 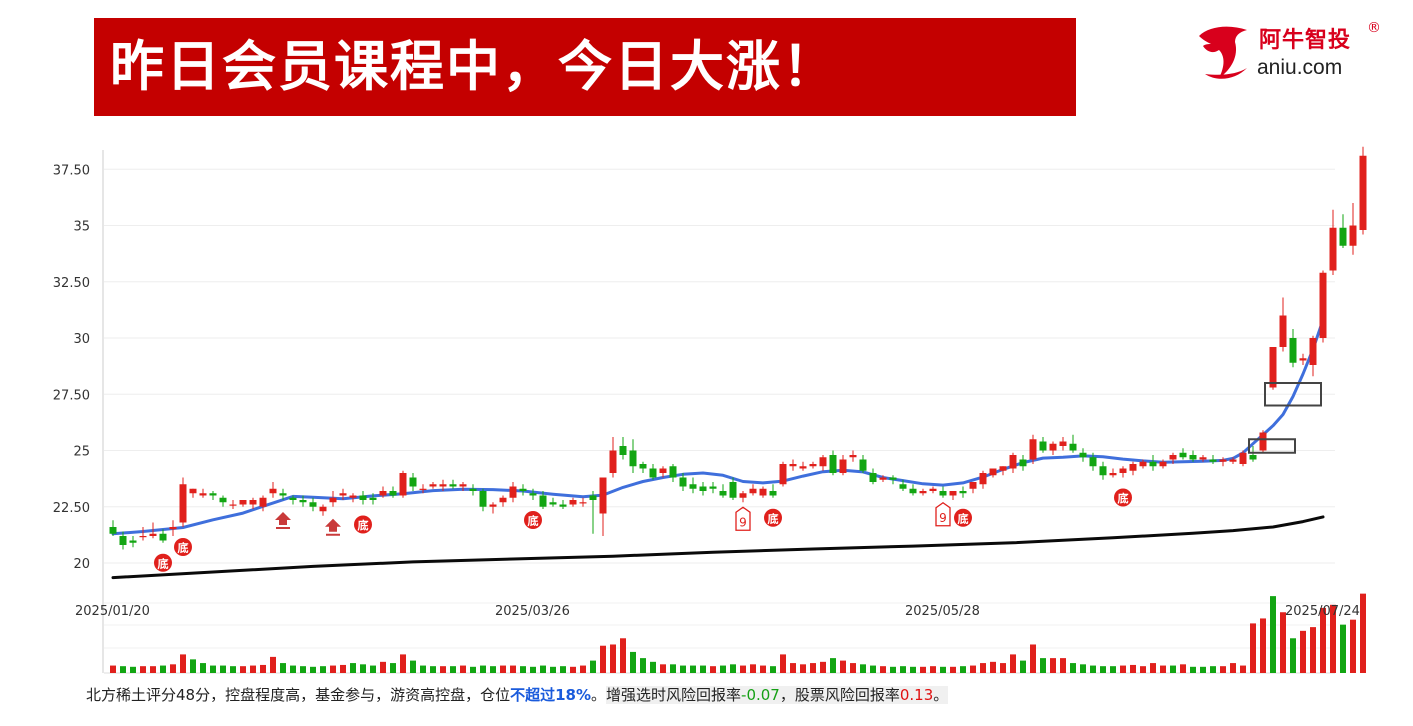 I want to click on position-limit: 不超过18%, so click(x=550, y=695).